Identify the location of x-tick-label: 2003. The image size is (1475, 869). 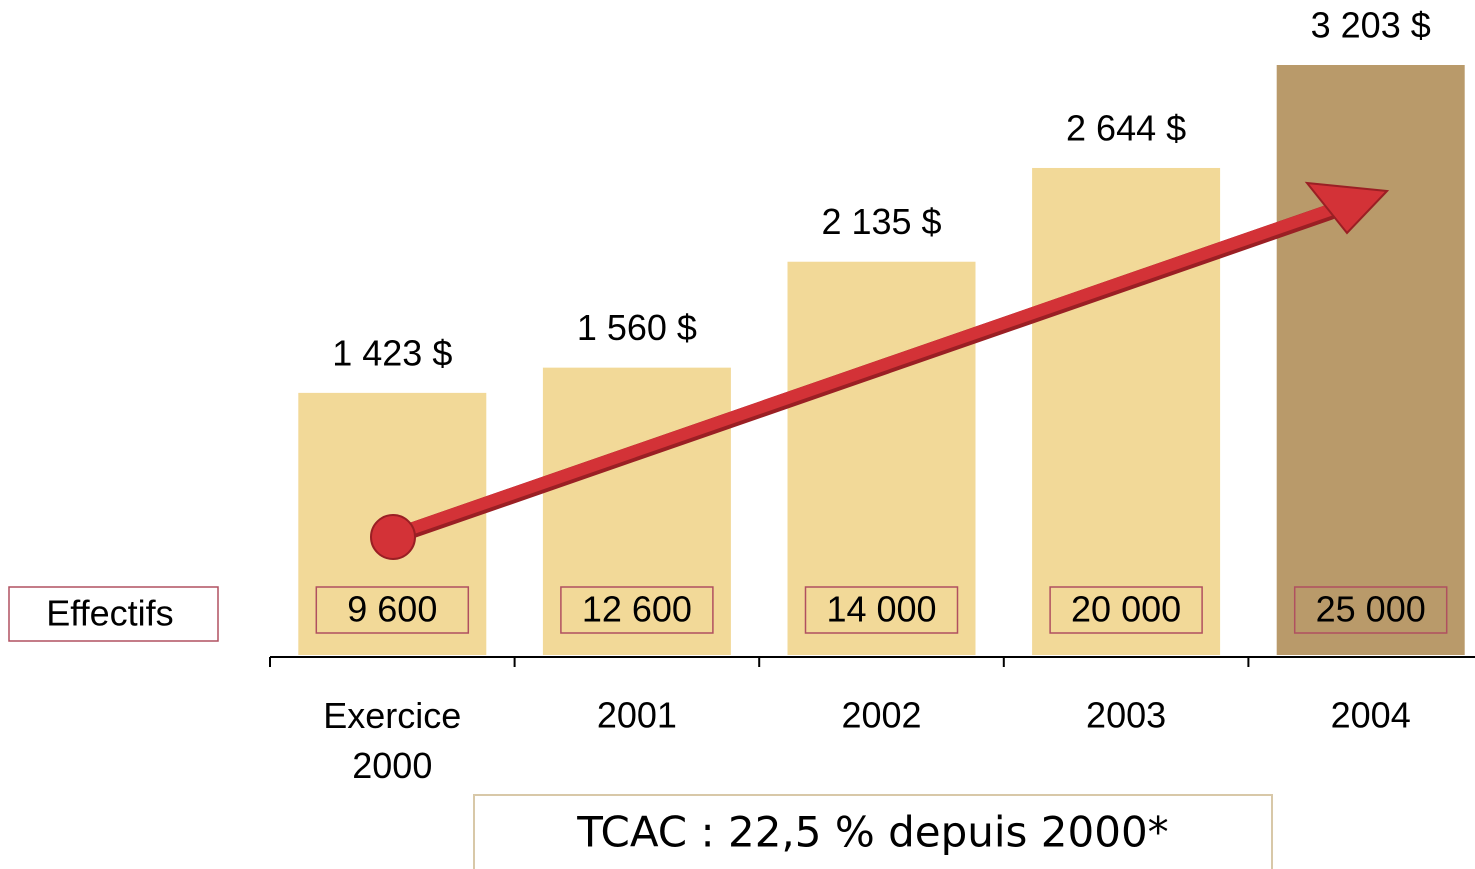
(1126, 715).